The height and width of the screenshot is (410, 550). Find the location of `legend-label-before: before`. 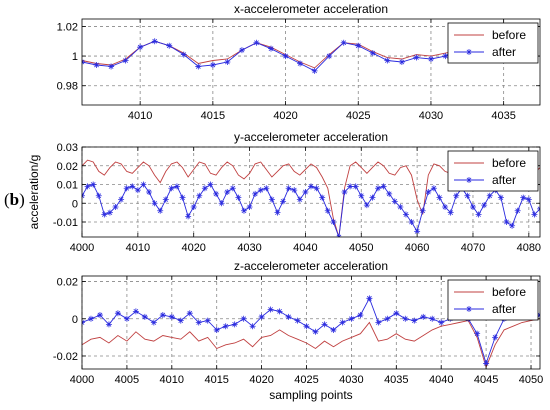

legend-label-before: before is located at coordinates (509, 35).